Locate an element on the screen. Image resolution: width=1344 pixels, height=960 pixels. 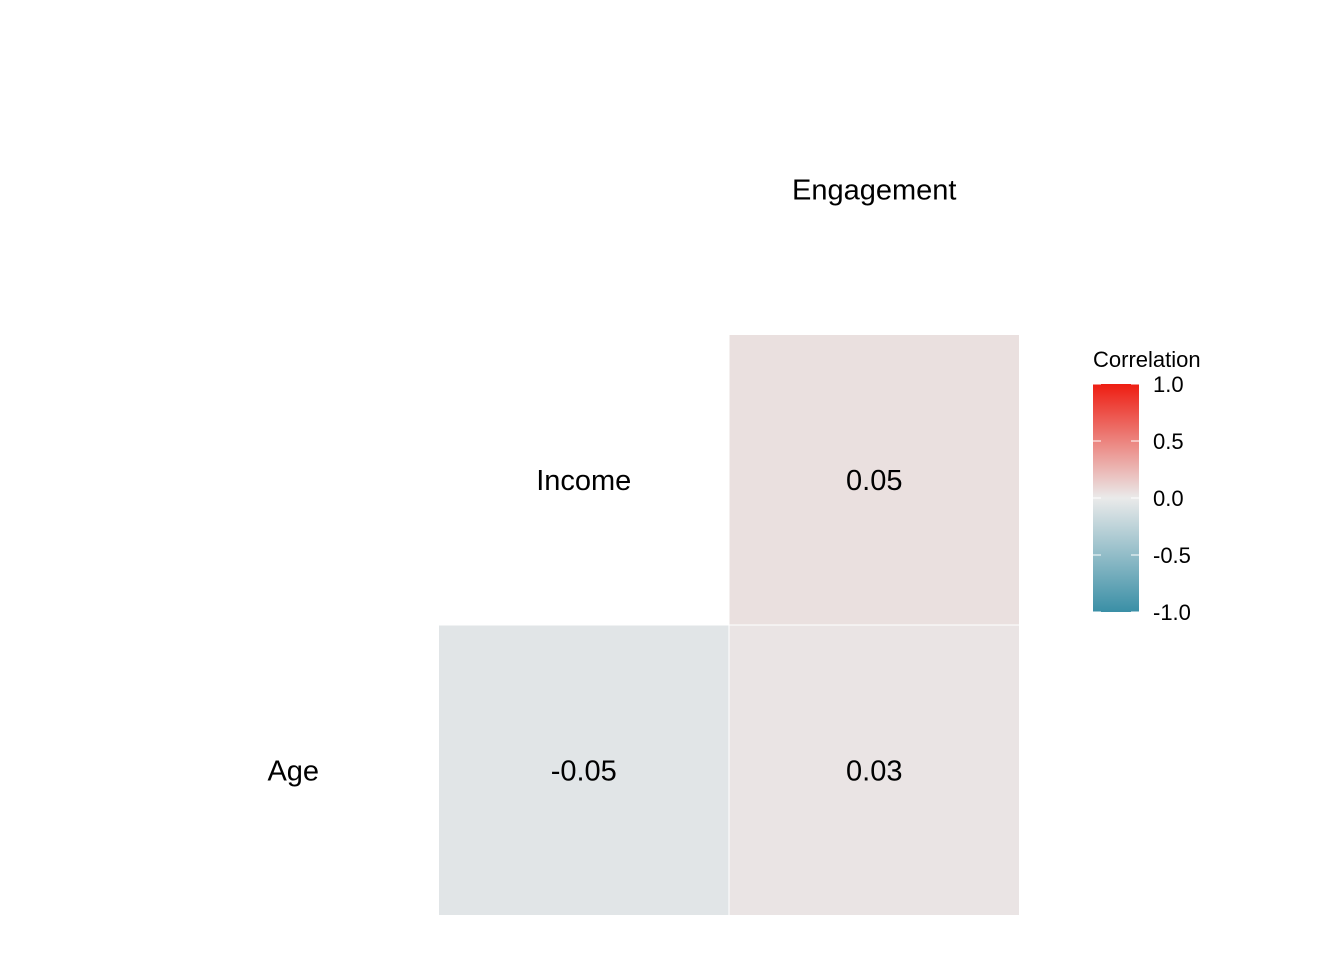
cell-value-label: 0.05 is located at coordinates (874, 481).